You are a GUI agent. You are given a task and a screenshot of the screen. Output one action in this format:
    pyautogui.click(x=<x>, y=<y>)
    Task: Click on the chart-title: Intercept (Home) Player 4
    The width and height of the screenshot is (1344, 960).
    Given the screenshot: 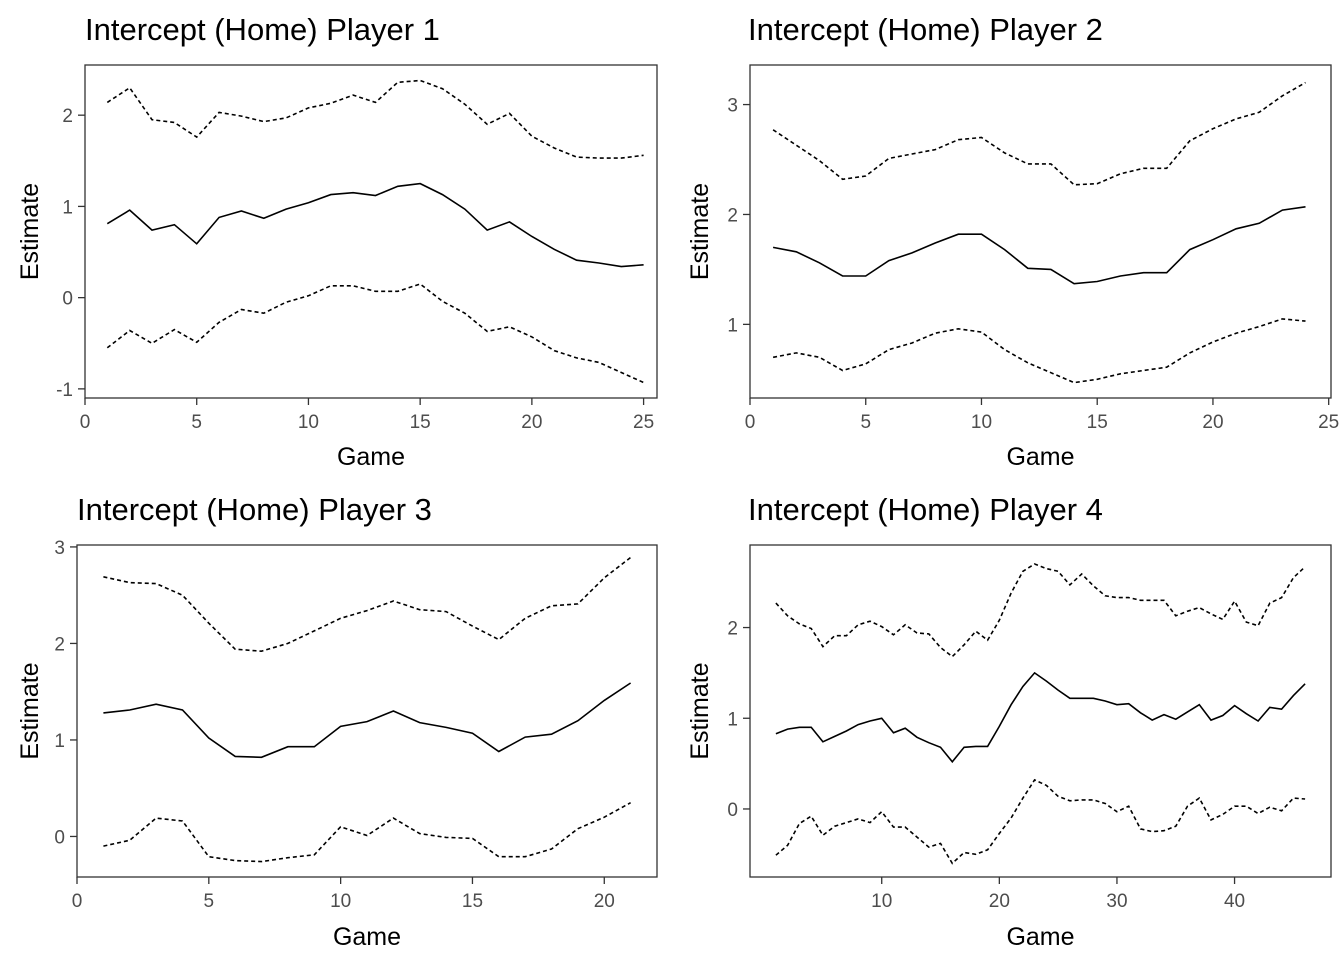 What is the action you would take?
    pyautogui.click(x=925, y=509)
    